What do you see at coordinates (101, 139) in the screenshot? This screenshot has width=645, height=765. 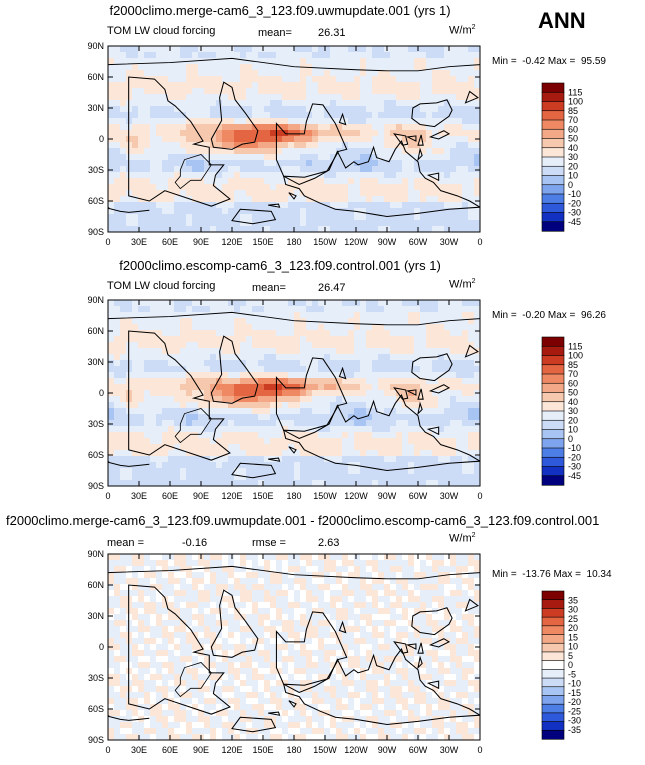 I see `panel-1-y-tick-label: 0` at bounding box center [101, 139].